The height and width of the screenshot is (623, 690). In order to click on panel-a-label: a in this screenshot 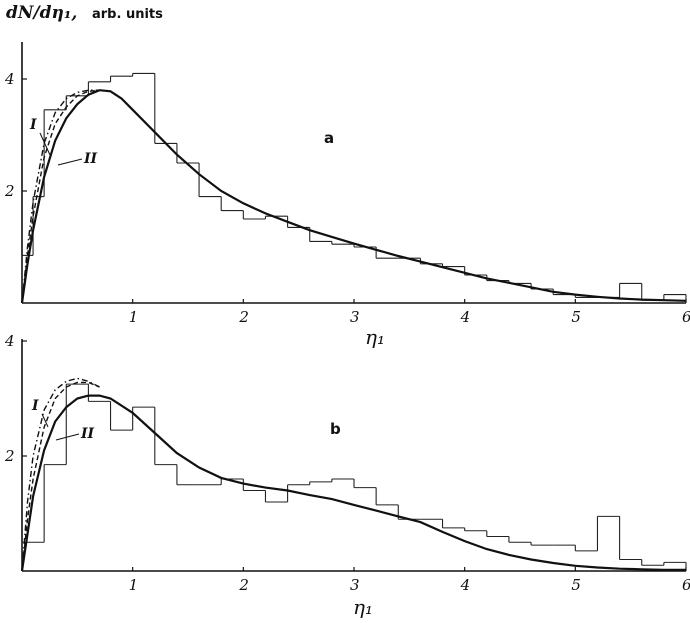, I will do `click(329, 138)`.